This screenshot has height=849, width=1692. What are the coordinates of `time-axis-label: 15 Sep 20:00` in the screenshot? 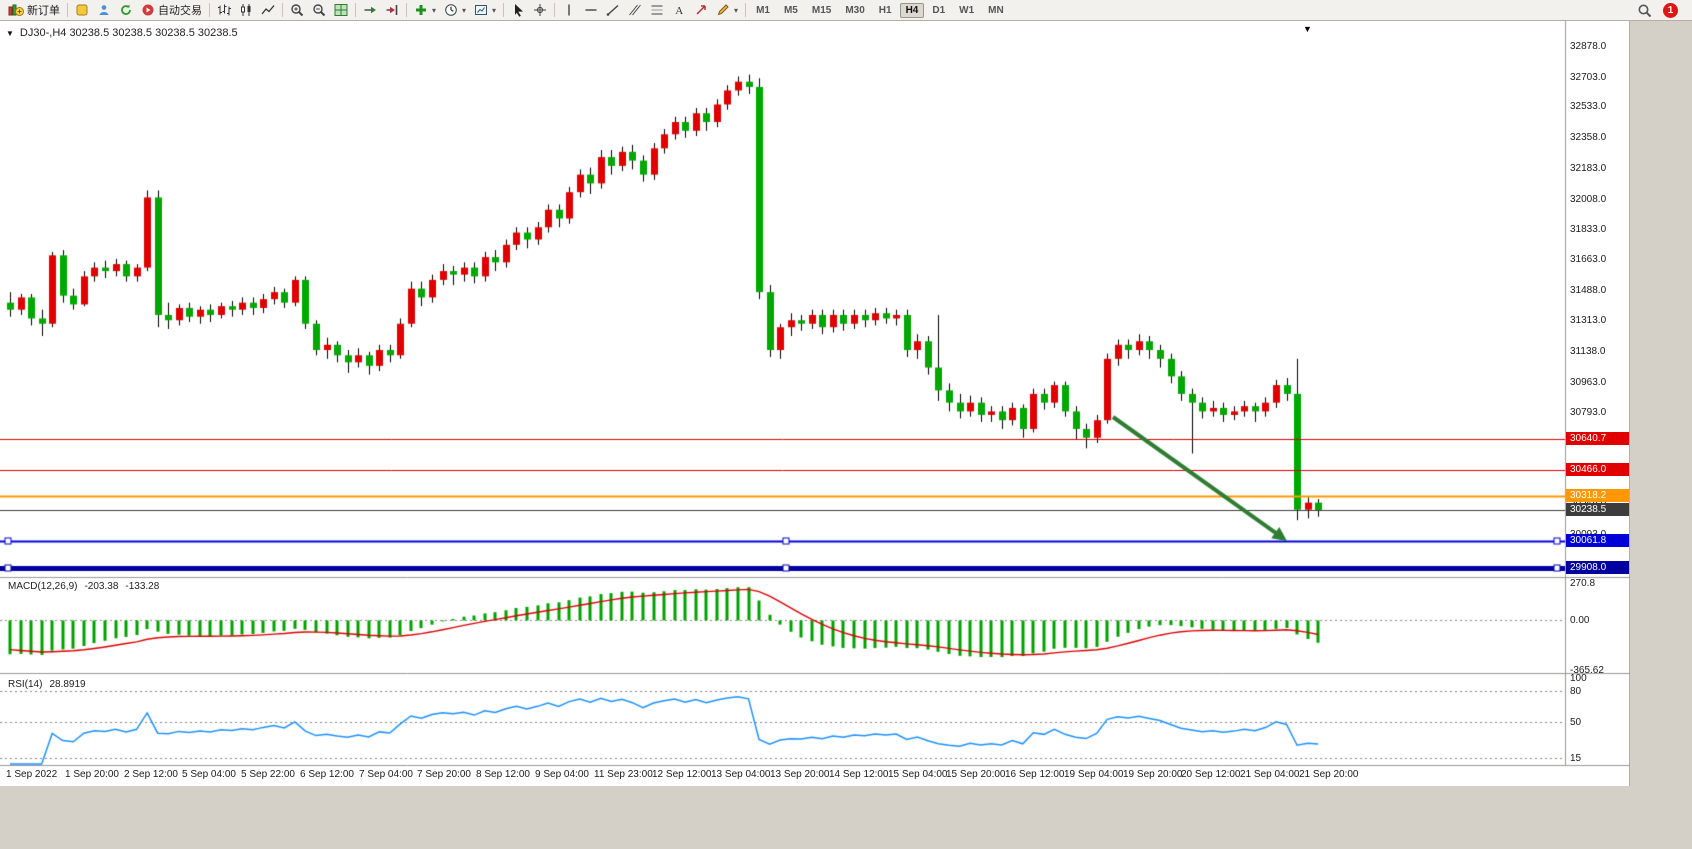 It's located at (976, 774).